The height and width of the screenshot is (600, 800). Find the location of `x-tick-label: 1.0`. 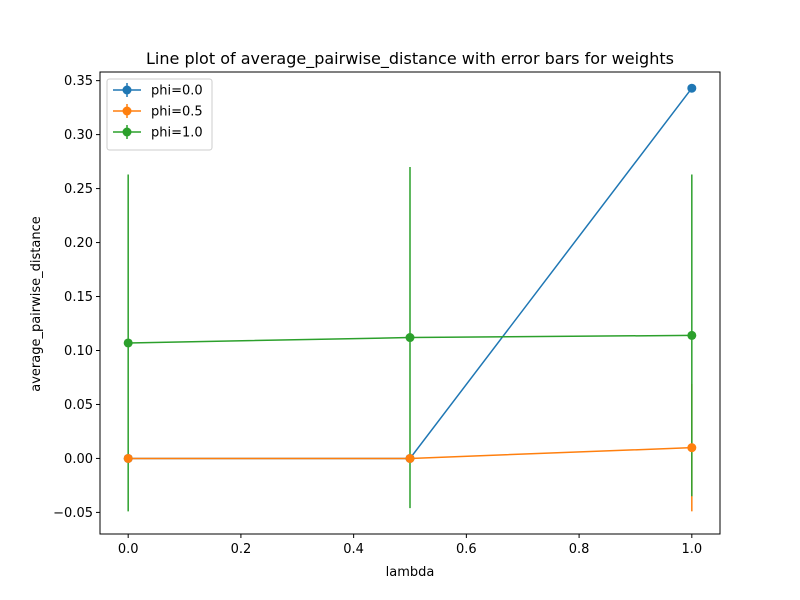

x-tick-label: 1.0 is located at coordinates (691, 549).